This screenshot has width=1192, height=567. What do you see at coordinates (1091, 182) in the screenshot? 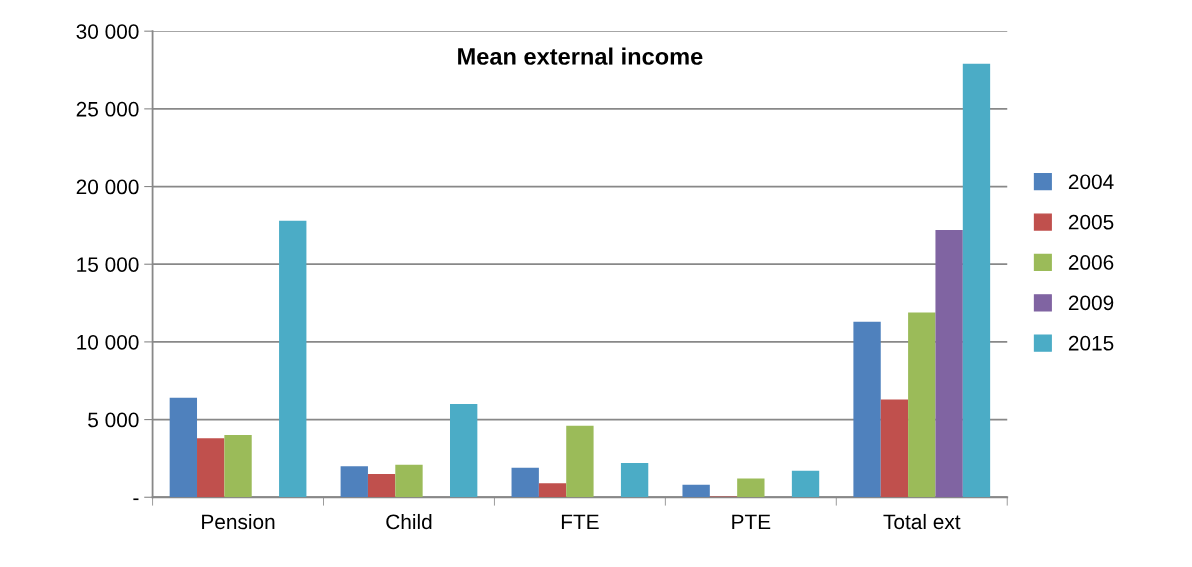
I see `legend-label: 2004` at bounding box center [1091, 182].